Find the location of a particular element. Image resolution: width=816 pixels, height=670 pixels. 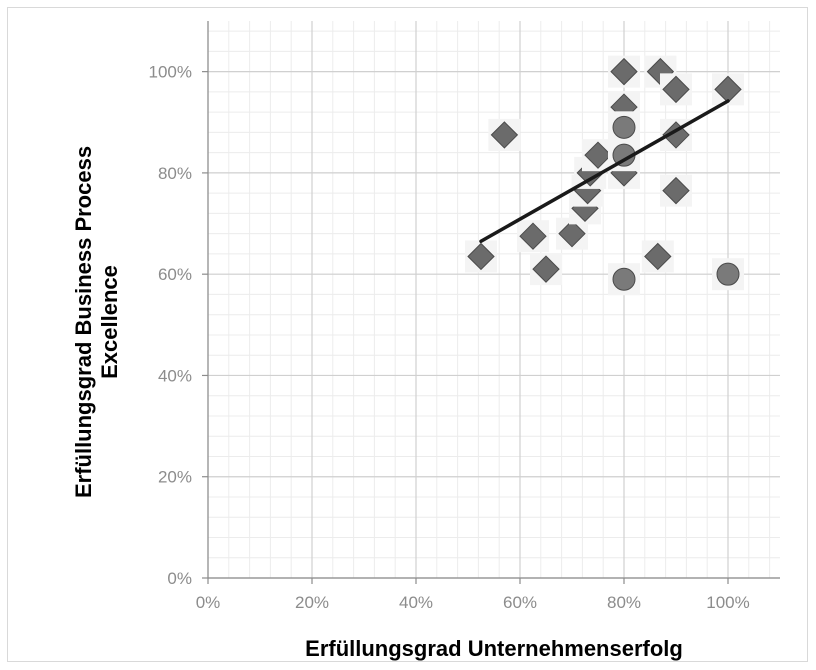

x-axis-title: Erfüllungsgrad Unternehmenserfolg is located at coordinates (494, 648).